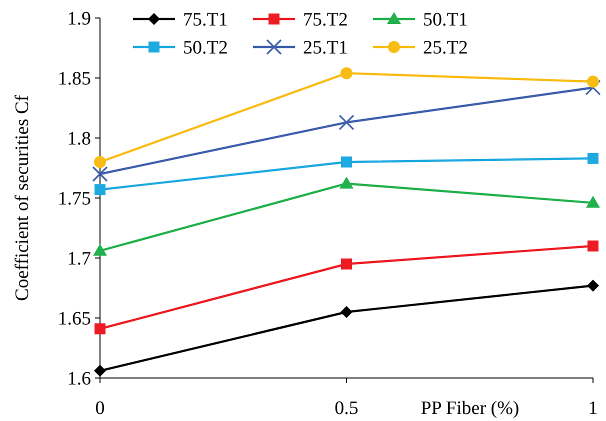 The height and width of the screenshot is (421, 606). I want to click on legend-label: 25.T2, so click(445, 48).